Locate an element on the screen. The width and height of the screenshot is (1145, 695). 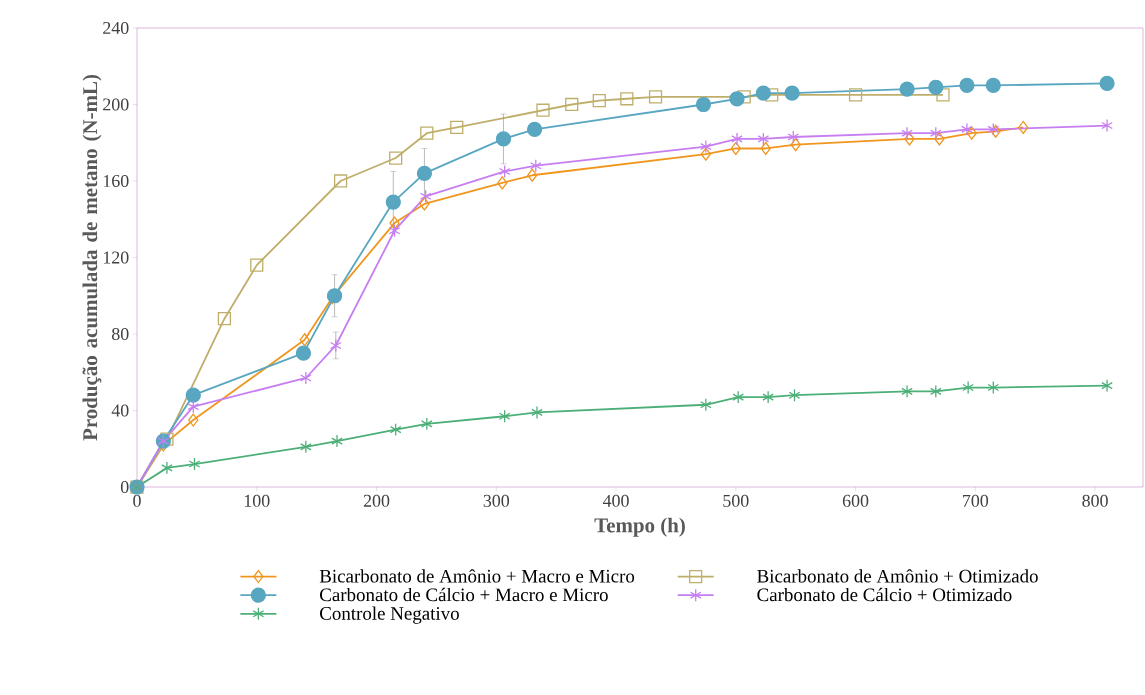
y-tick-label: 0 is located at coordinates (124, 487).